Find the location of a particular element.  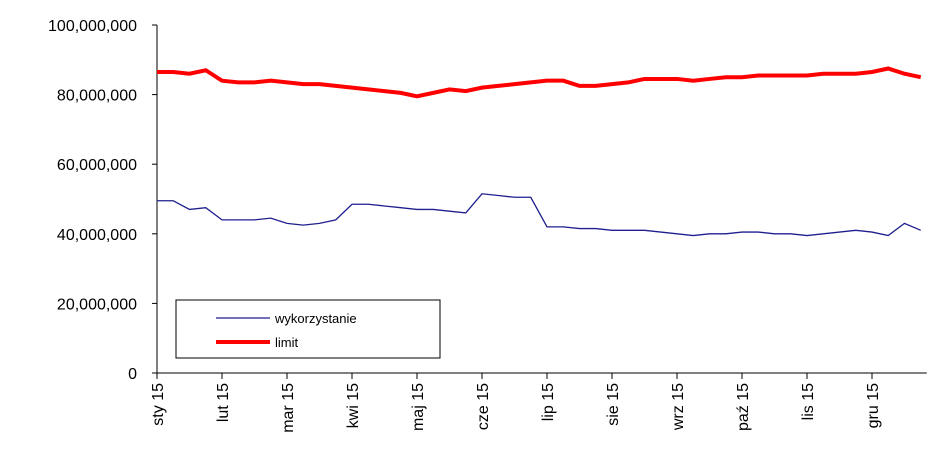

y-tick-label: 100,000,000 is located at coordinates (92, 26).